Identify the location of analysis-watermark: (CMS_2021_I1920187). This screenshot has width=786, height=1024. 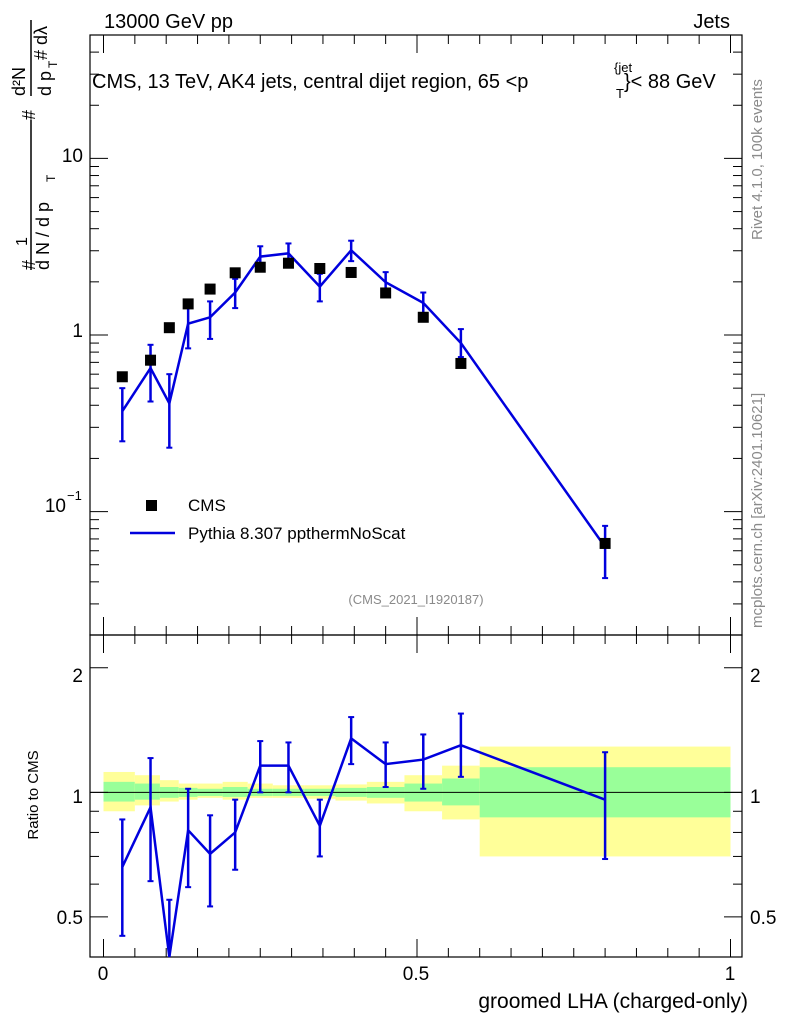
(415, 599).